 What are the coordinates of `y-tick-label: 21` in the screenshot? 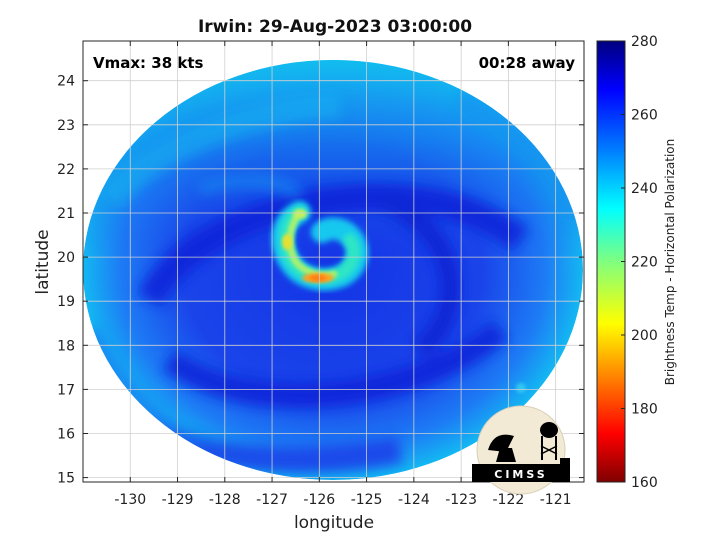 It's located at (66, 214).